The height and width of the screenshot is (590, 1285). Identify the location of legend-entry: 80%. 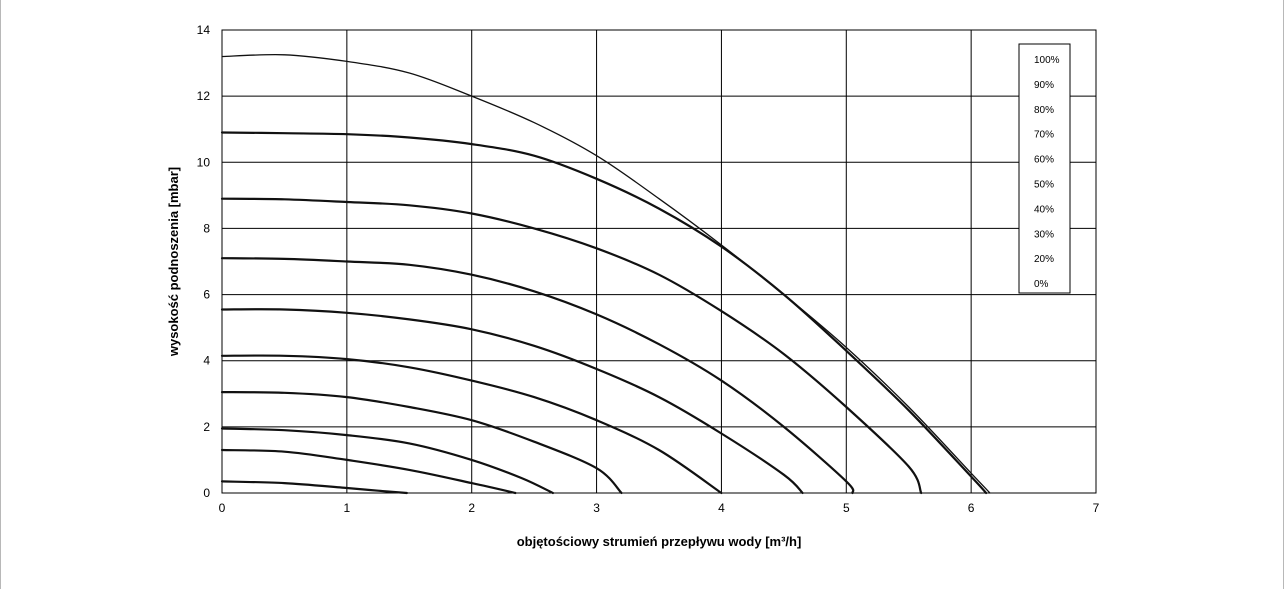
(1044, 110).